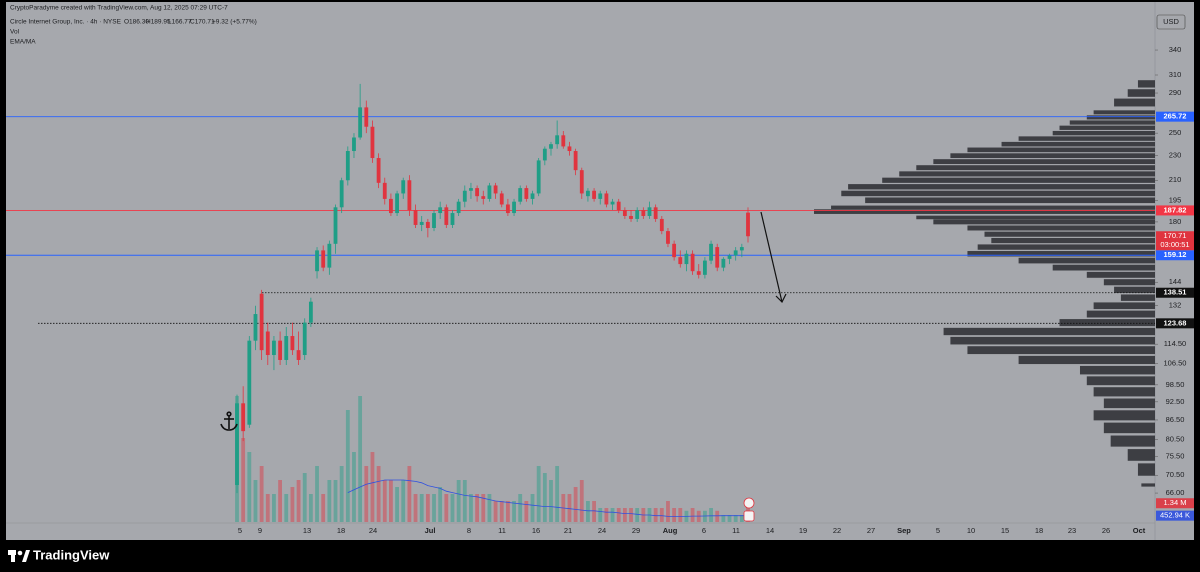 Image resolution: width=1200 pixels, height=572 pixels. What do you see at coordinates (568, 530) in the screenshot?
I see `x-tick-label: 21` at bounding box center [568, 530].